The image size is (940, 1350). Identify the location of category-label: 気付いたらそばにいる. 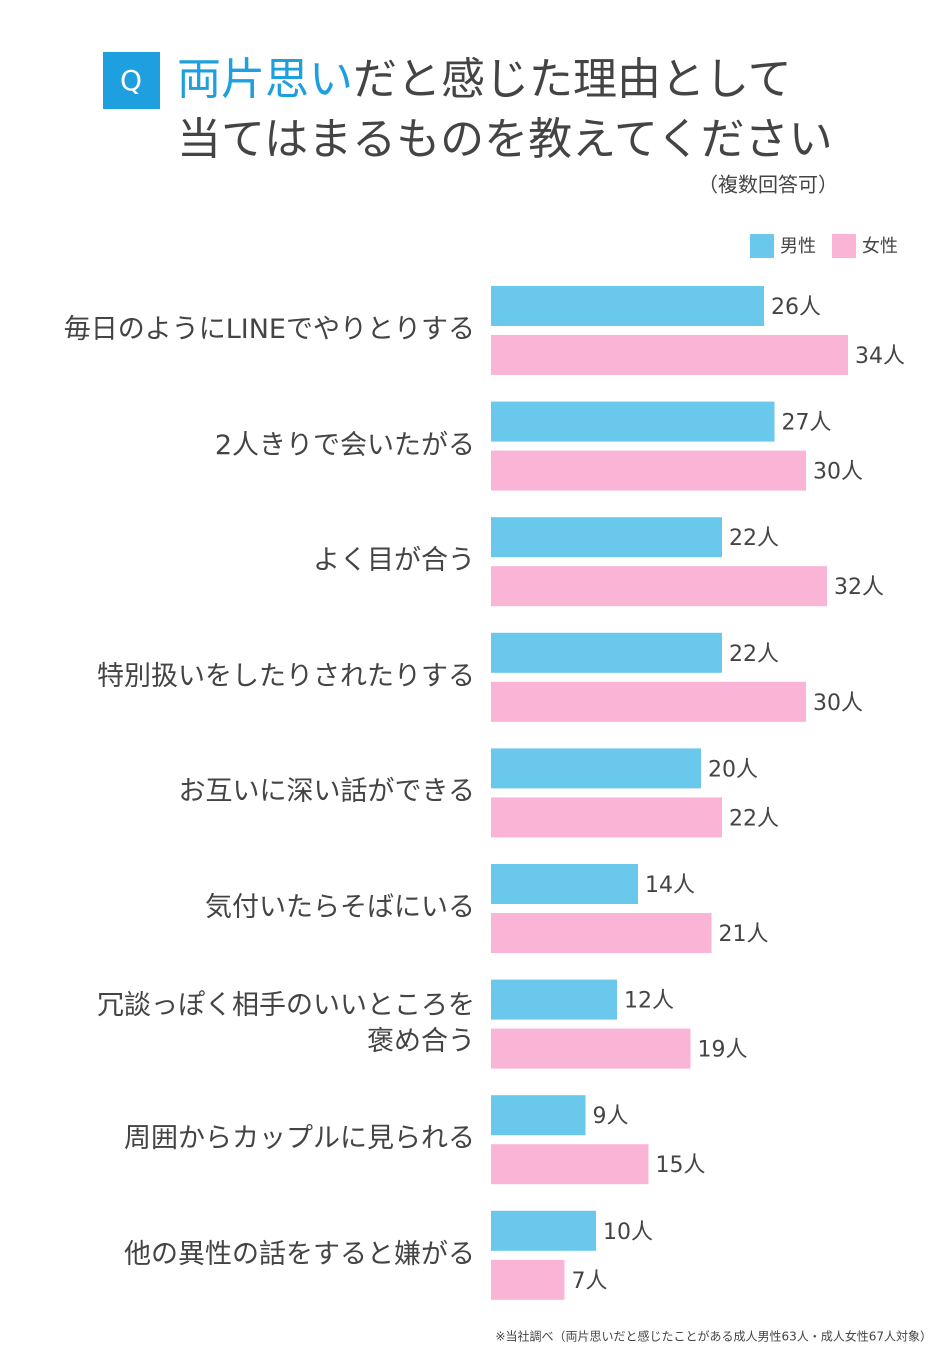
(340, 907).